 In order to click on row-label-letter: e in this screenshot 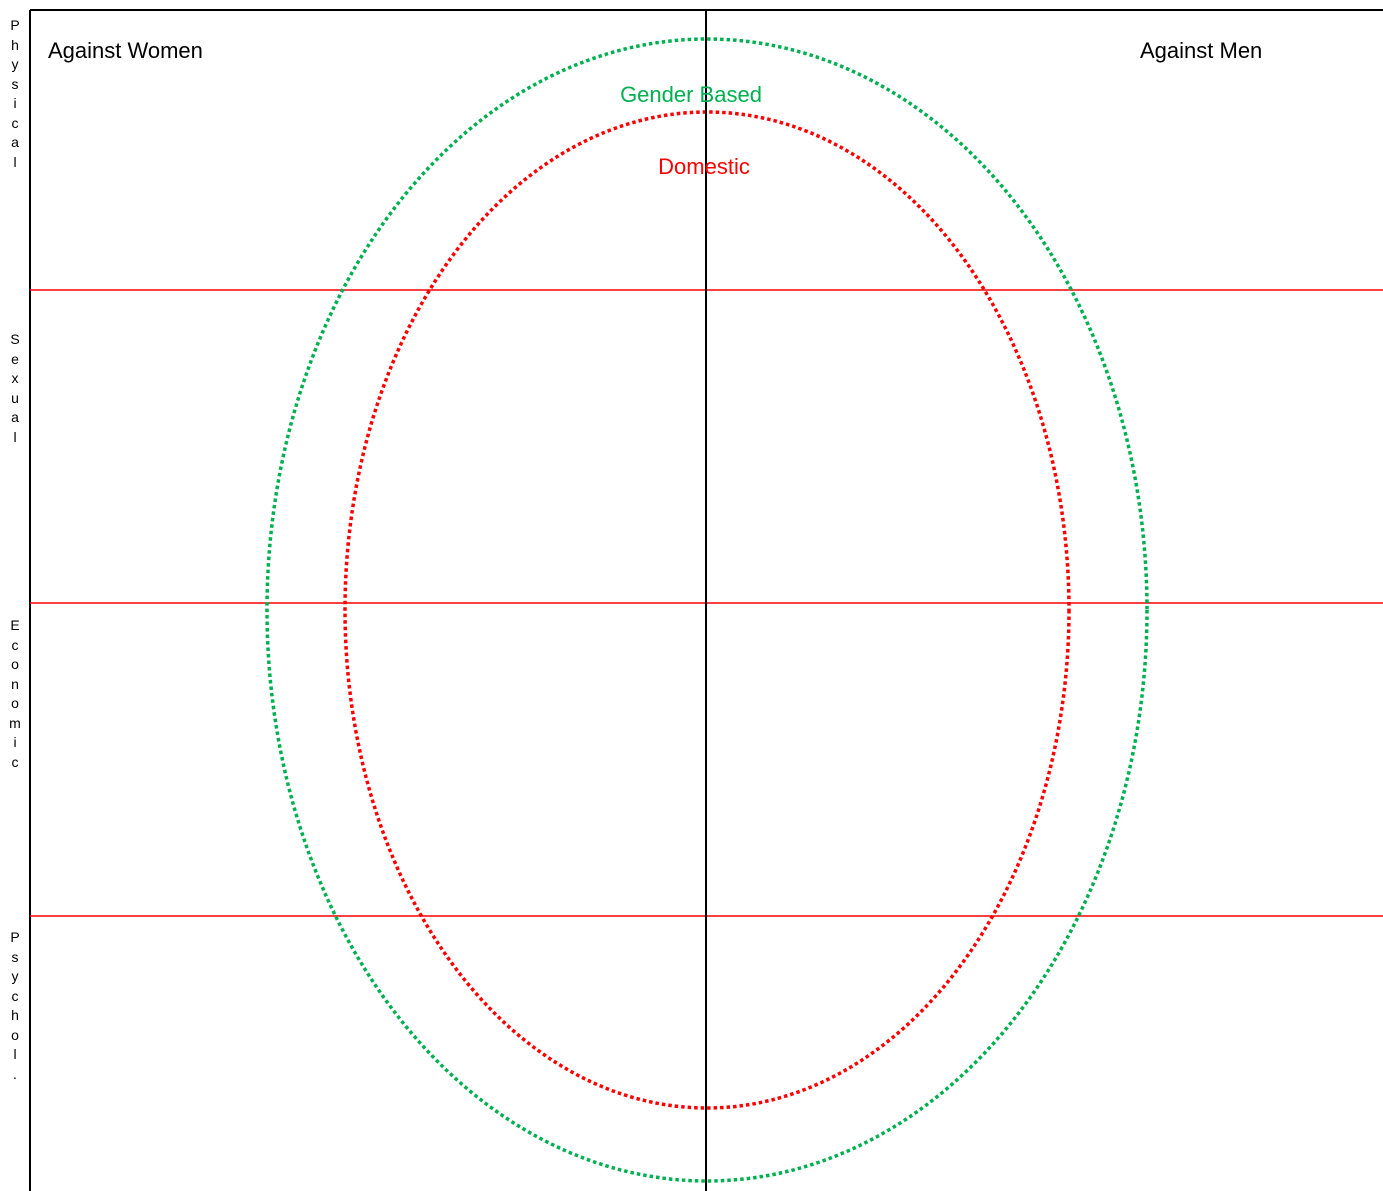, I will do `click(15, 358)`.